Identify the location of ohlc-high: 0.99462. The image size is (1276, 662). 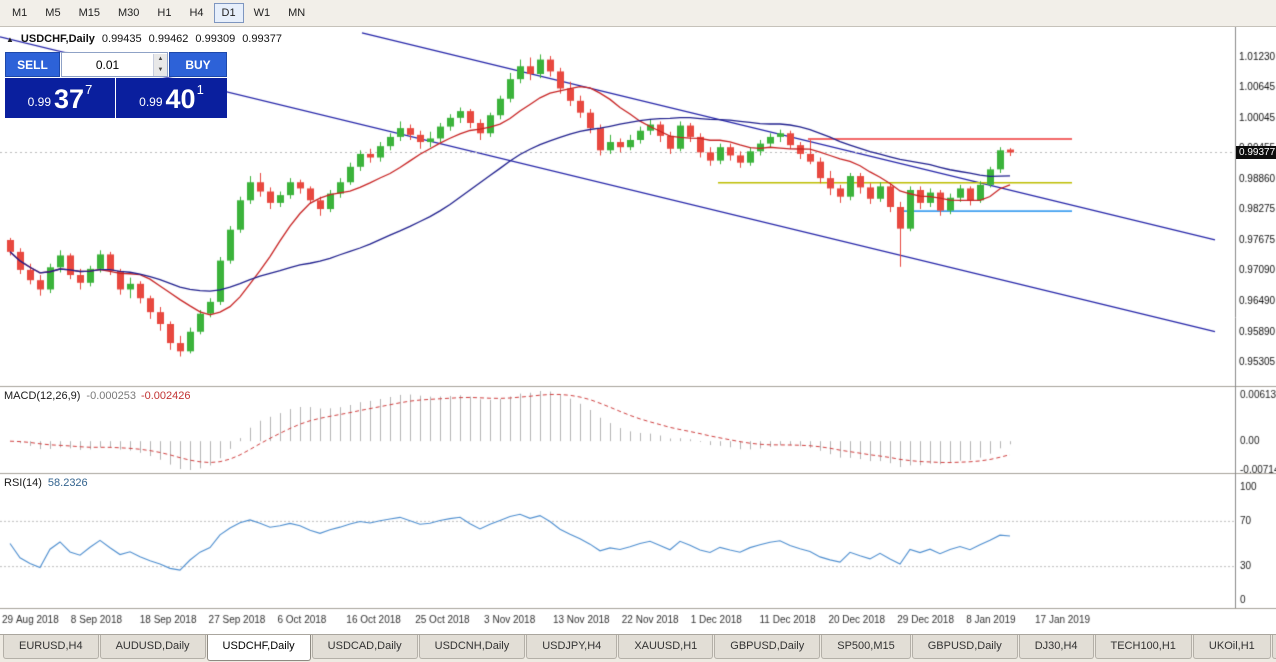
(168, 39).